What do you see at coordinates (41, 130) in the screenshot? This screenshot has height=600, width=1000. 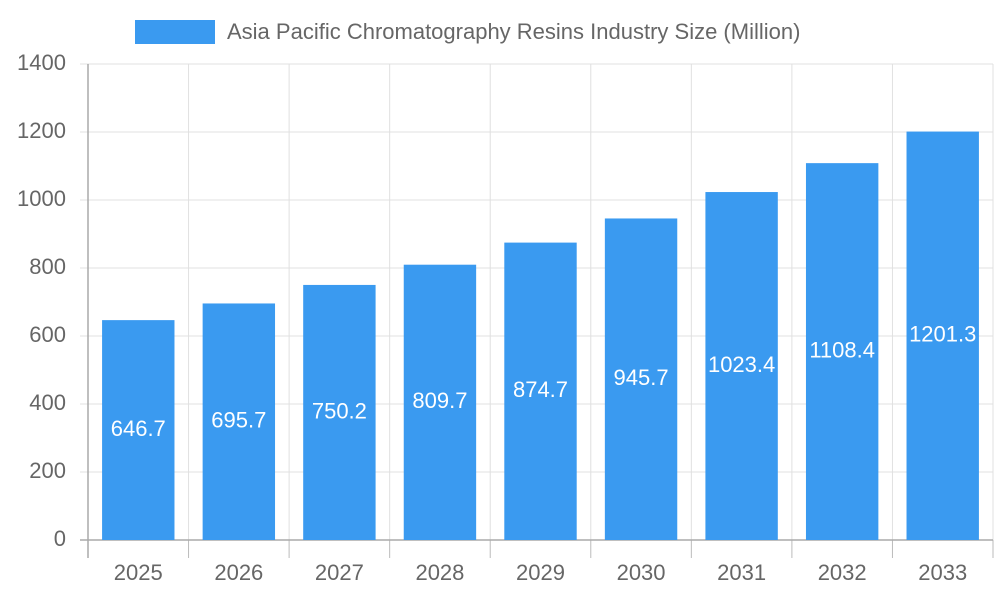 I see `y-tick-label: 1200` at bounding box center [41, 130].